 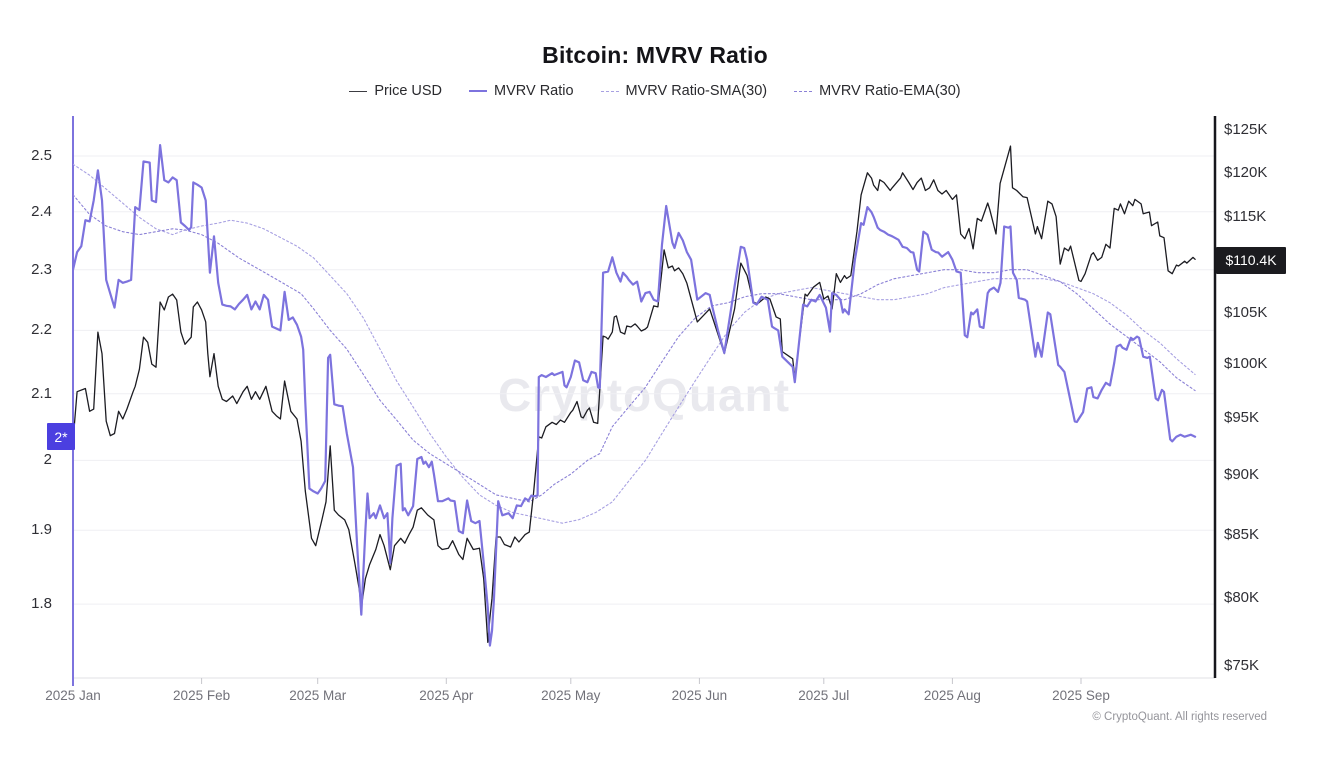 I want to click on axis-tick-label: 2025 Aug, so click(x=952, y=695).